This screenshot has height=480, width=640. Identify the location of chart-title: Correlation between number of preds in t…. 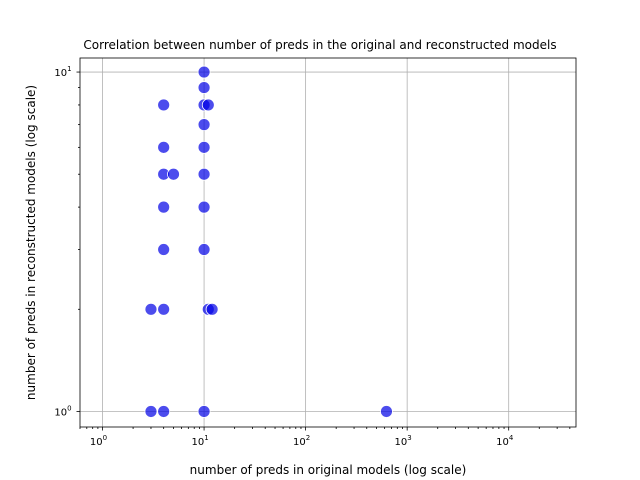
(319, 45).